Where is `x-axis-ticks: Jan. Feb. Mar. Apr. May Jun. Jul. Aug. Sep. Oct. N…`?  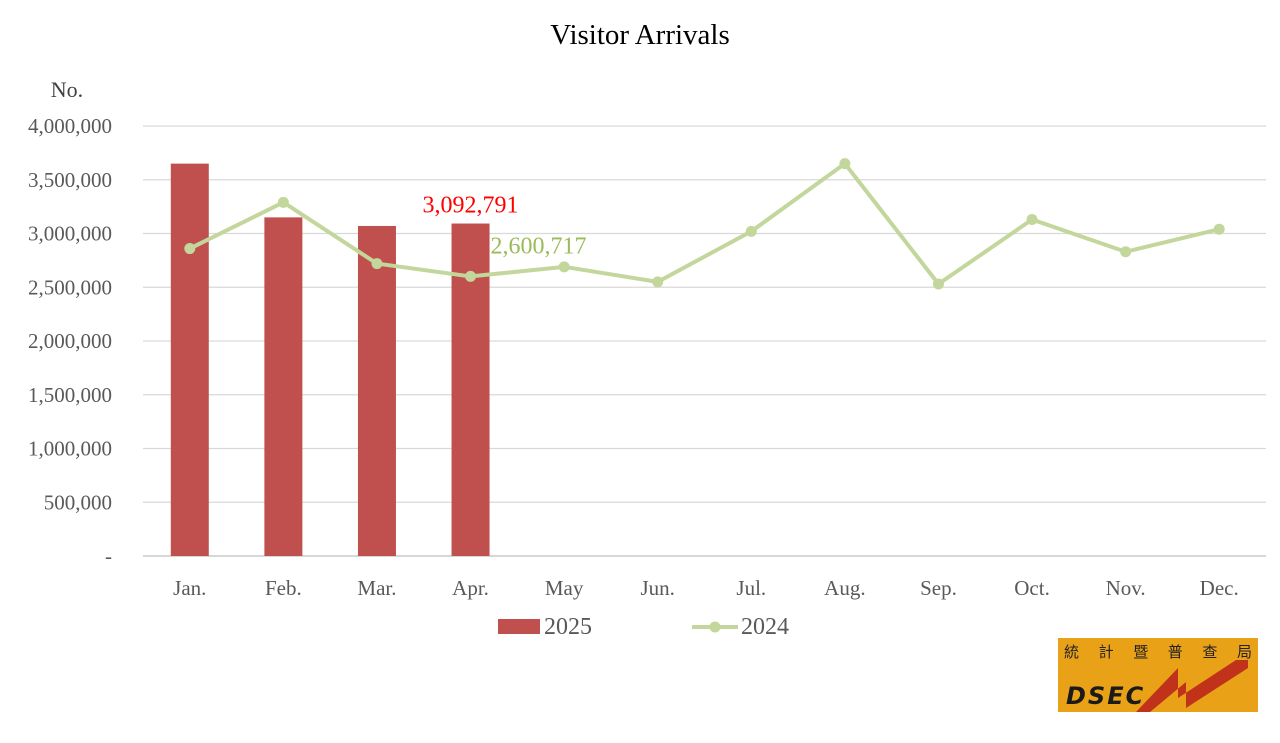
x-axis-ticks: Jan. Feb. Mar. Apr. May Jun. Jul. Aug. Sep. Oct. N… is located at coordinates (706, 588).